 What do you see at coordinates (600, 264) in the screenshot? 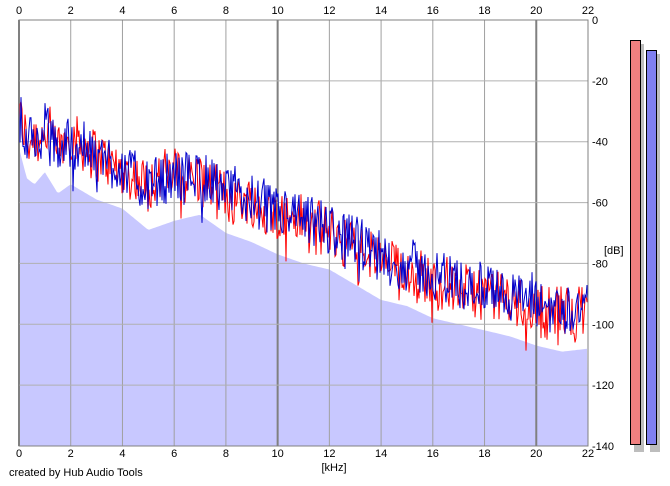
I see `y-tick-label: -80` at bounding box center [600, 264].